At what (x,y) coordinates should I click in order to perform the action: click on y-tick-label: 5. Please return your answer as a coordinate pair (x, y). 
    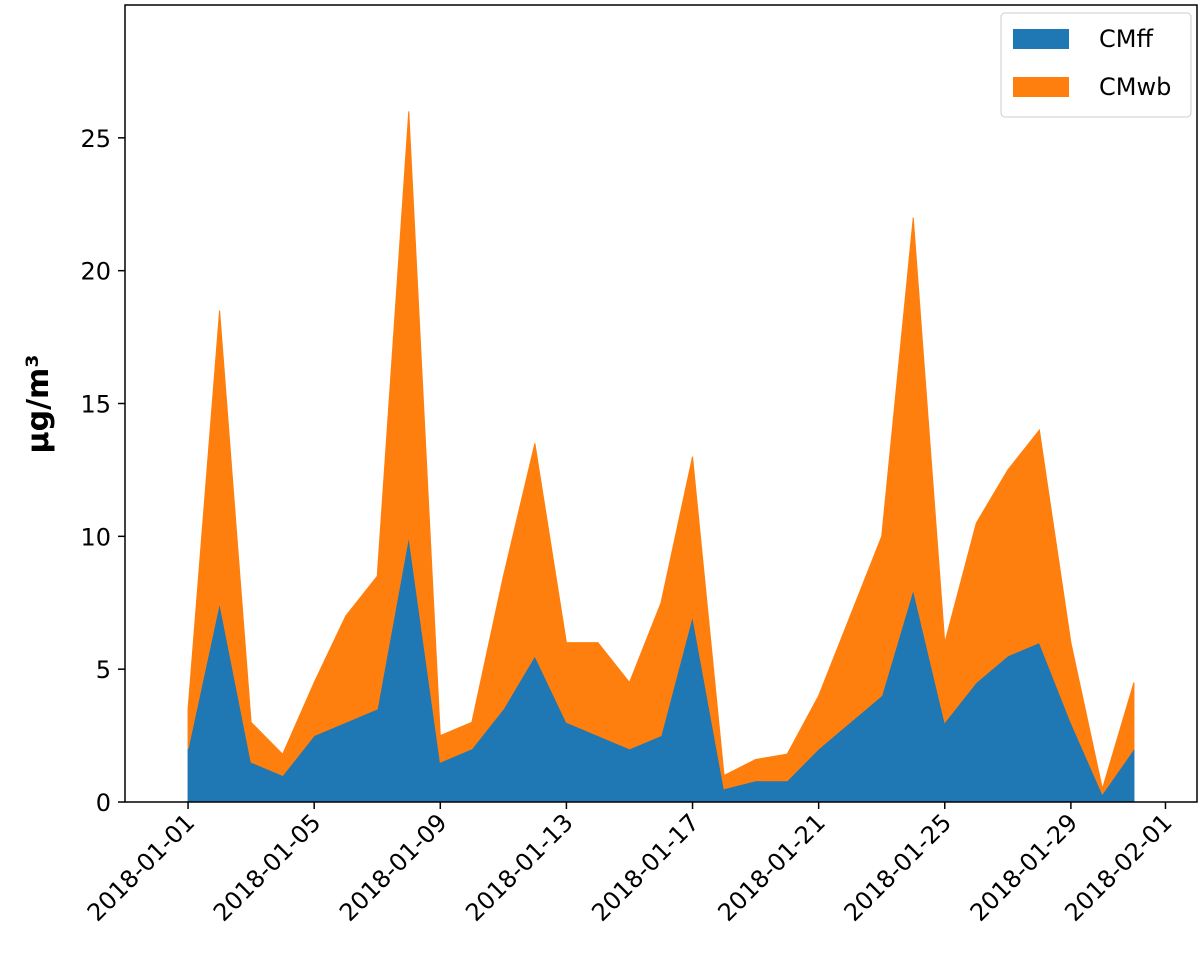
    Looking at the image, I should click on (103, 670).